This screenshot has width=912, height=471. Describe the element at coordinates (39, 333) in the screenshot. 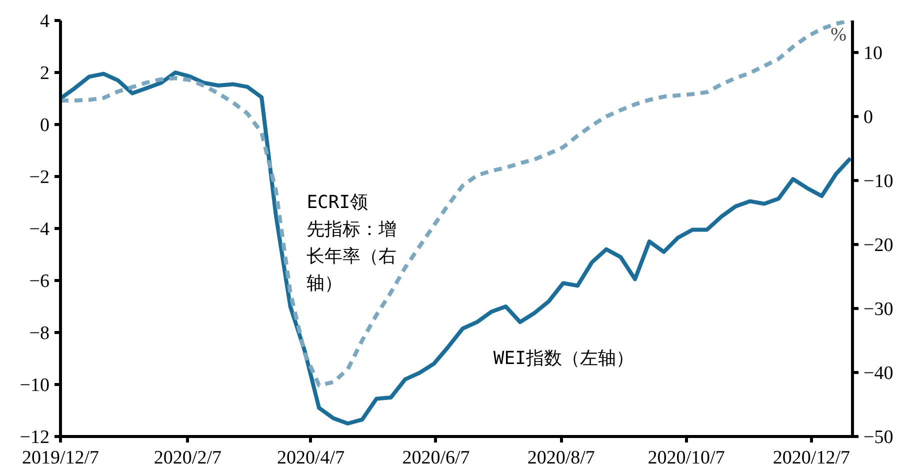

I see `y-tick-label: −8` at that location.